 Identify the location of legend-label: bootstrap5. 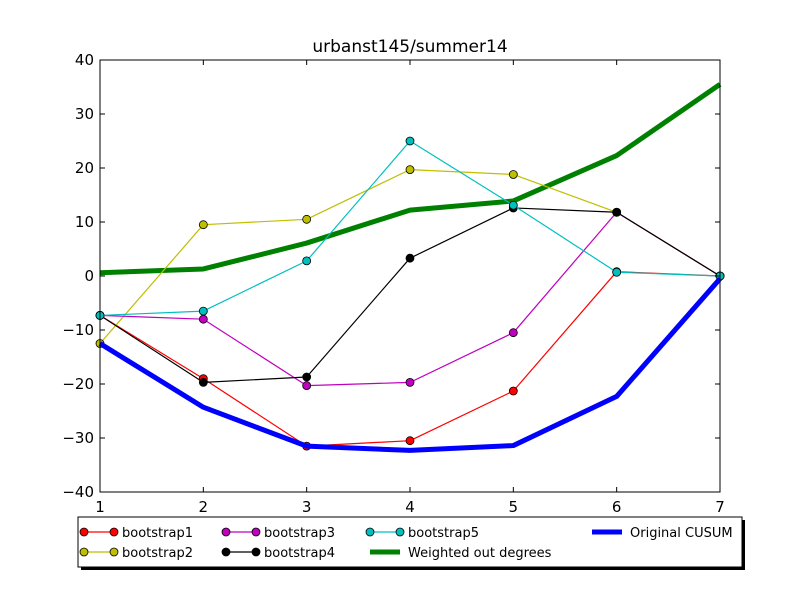
(443, 533).